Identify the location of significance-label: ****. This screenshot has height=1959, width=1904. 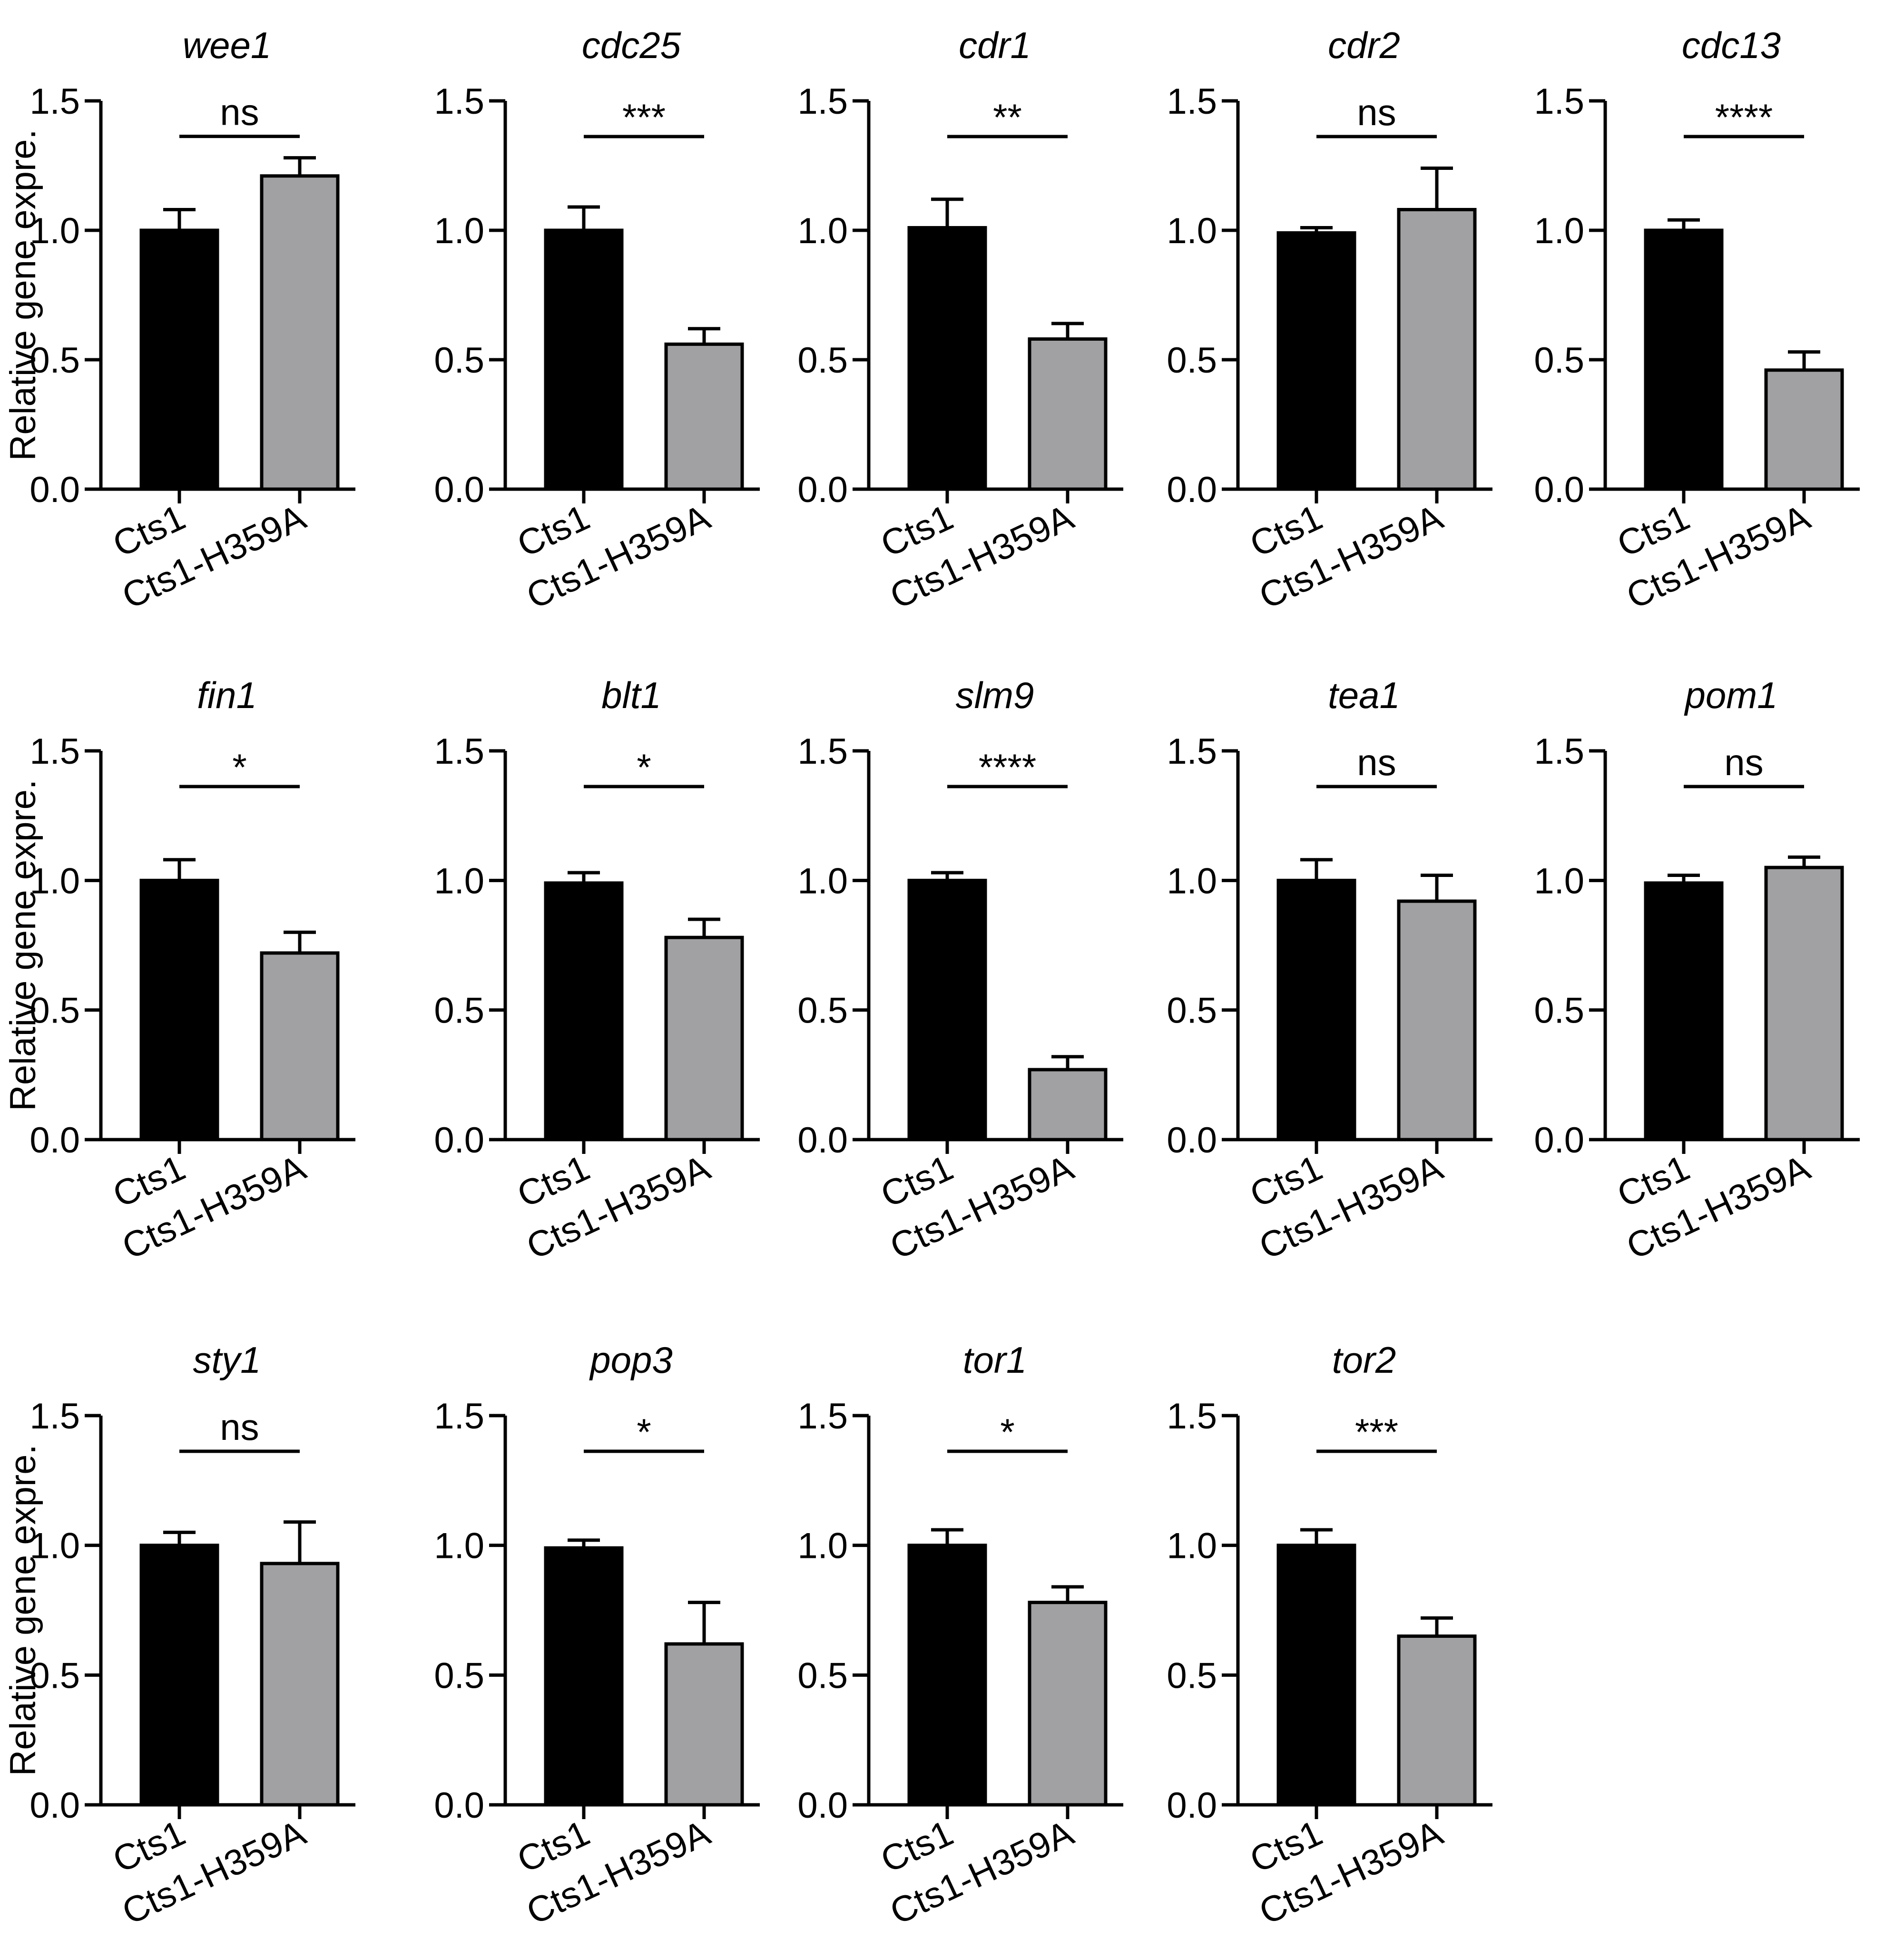
(1007, 767).